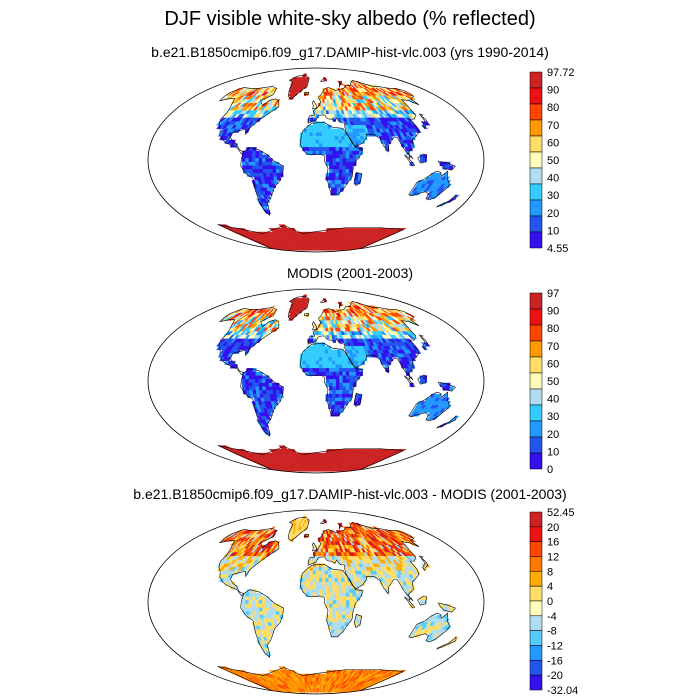  What do you see at coordinates (555, 661) in the screenshot?
I see `colorbar-label: -16` at bounding box center [555, 661].